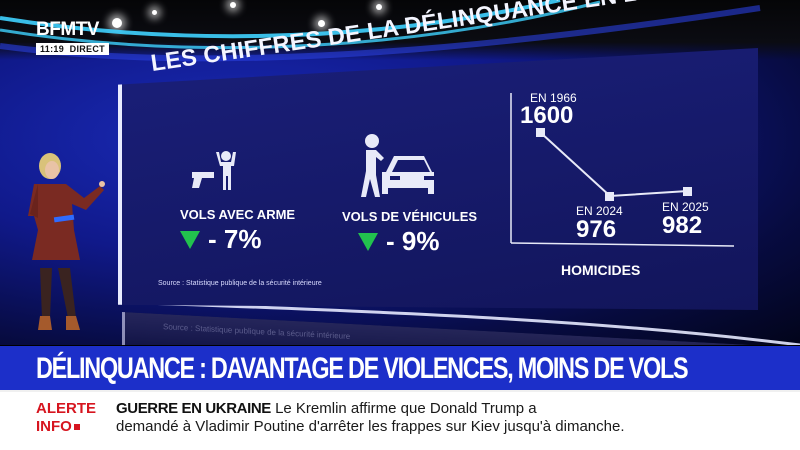  What do you see at coordinates (66, 408) in the screenshot?
I see `alert-label: ALERTE` at bounding box center [66, 408].